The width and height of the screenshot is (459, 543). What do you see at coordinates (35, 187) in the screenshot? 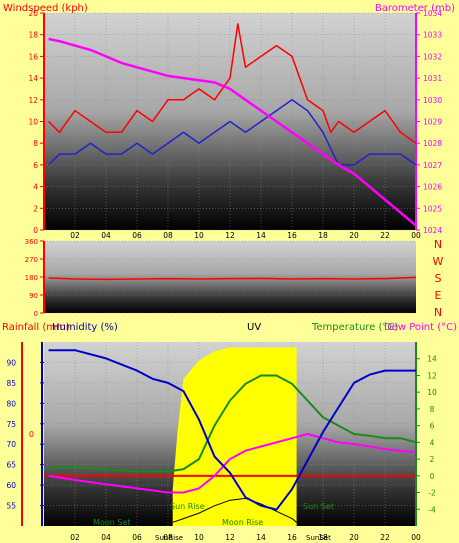
I see `wind-tick-label: 4` at bounding box center [35, 187].